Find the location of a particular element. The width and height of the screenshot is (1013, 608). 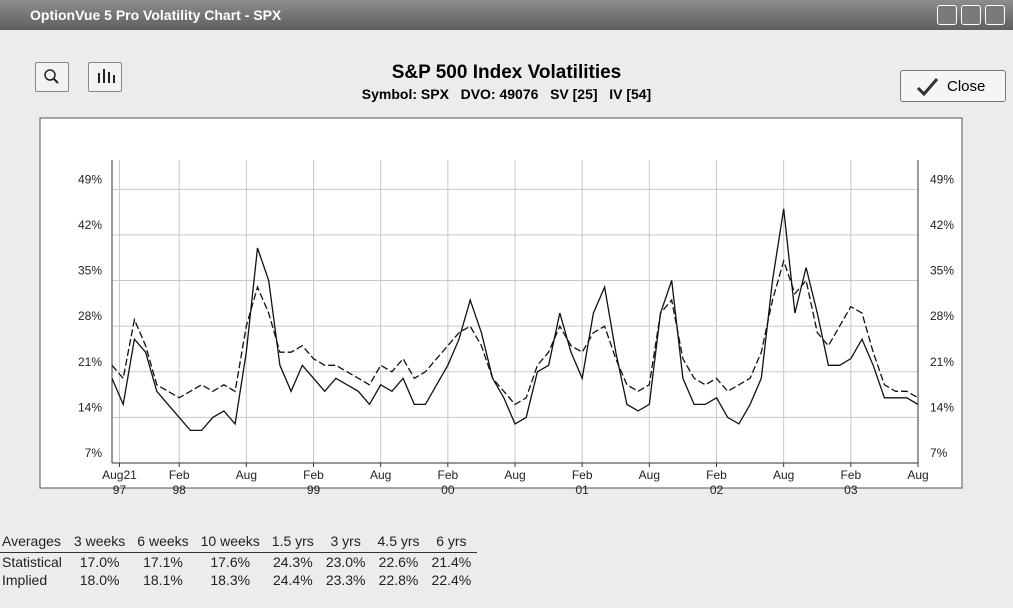

check-icon is located at coordinates (927, 87).